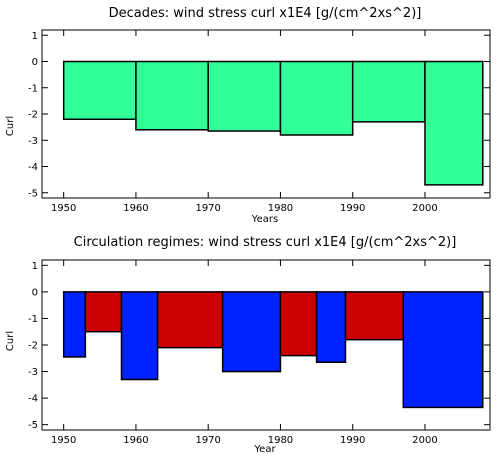 This screenshot has width=500, height=459. I want to click on regimes-y-tick-label: -1, so click(33, 319).